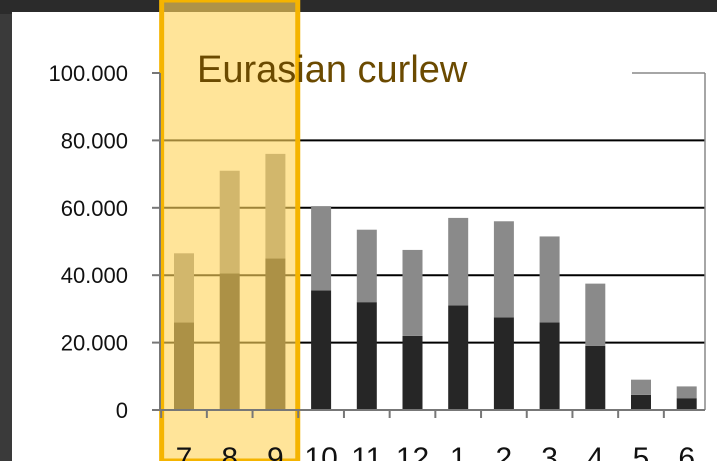  I want to click on y-tick-label: 20.000, so click(94, 343).